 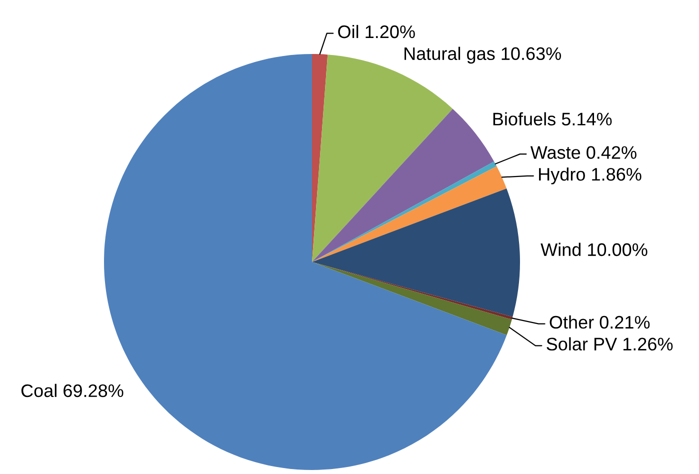 What do you see at coordinates (72, 391) in the screenshot?
I see `slice-label: Coal 69.28%` at bounding box center [72, 391].